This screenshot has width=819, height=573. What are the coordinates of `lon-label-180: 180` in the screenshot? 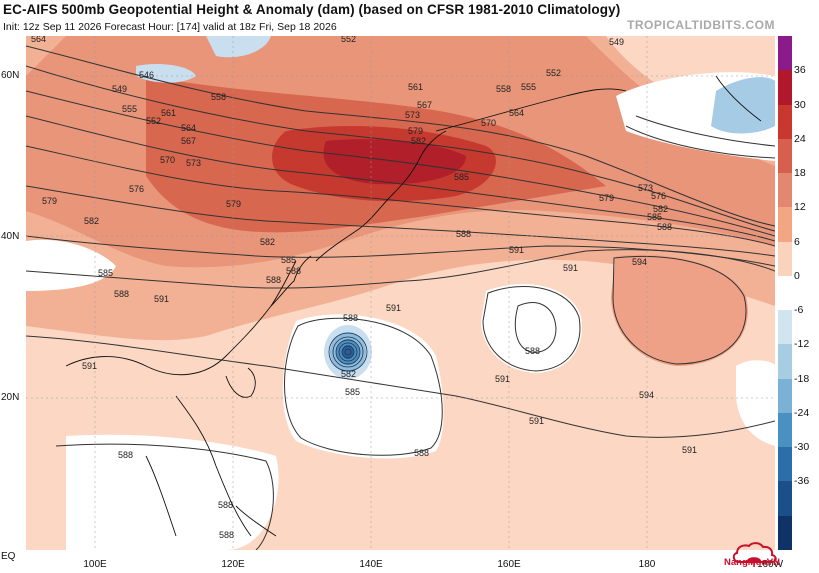 It's located at (647, 564).